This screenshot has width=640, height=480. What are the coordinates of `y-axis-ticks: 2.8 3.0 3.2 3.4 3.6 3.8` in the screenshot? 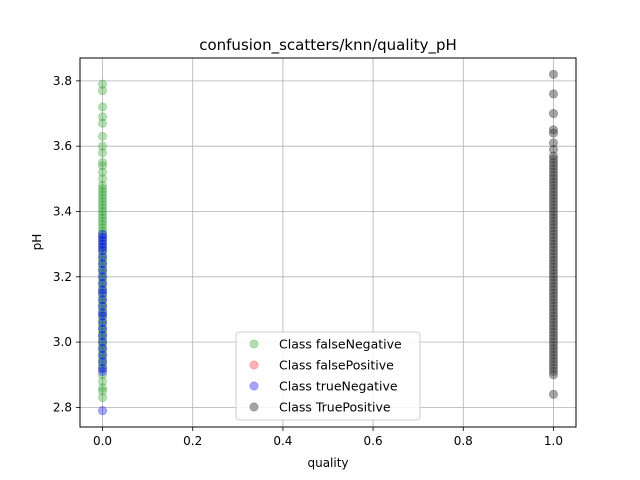 It's located at (66, 244).